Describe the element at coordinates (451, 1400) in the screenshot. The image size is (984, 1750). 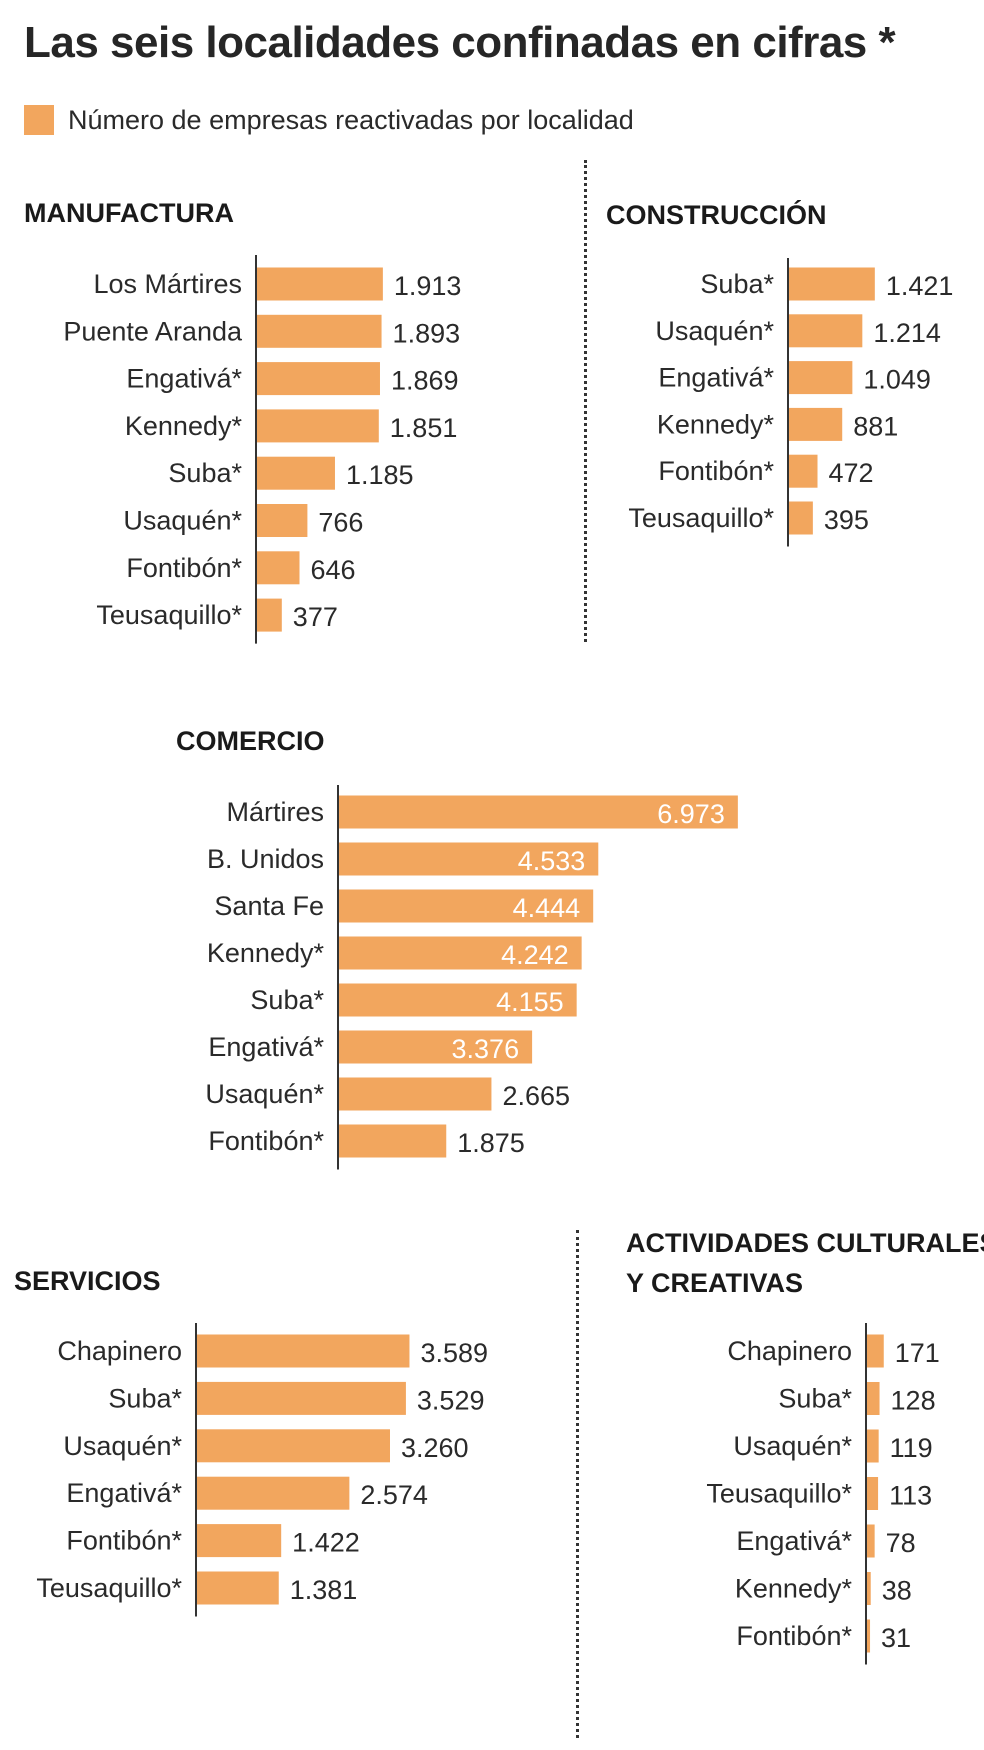
I see `servicios-value-label: 3.529` at that location.